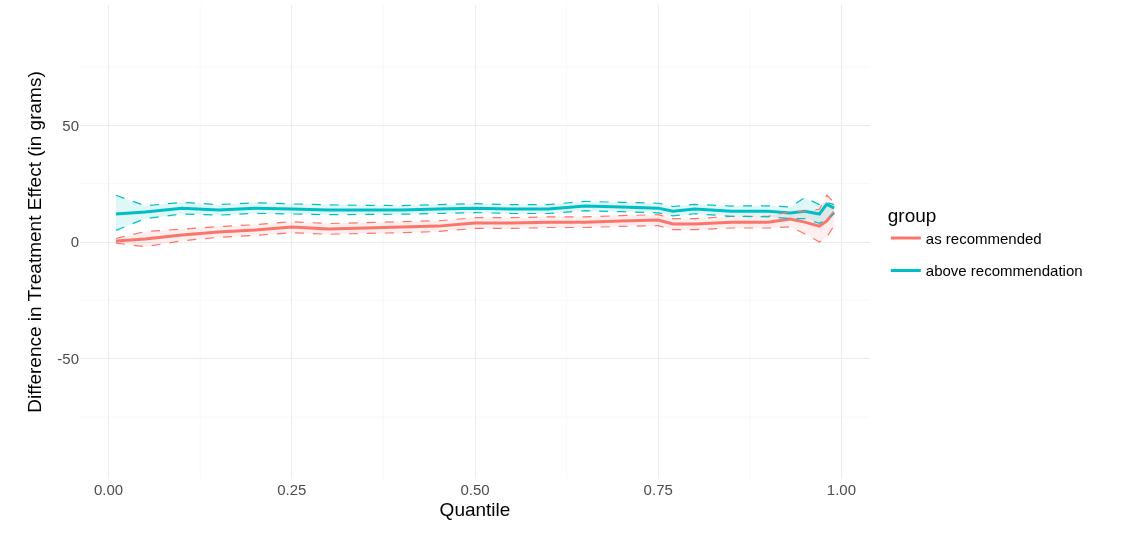 This screenshot has height=534, width=1140. Describe the element at coordinates (68, 358) in the screenshot. I see `y-tick-label: -50` at that location.